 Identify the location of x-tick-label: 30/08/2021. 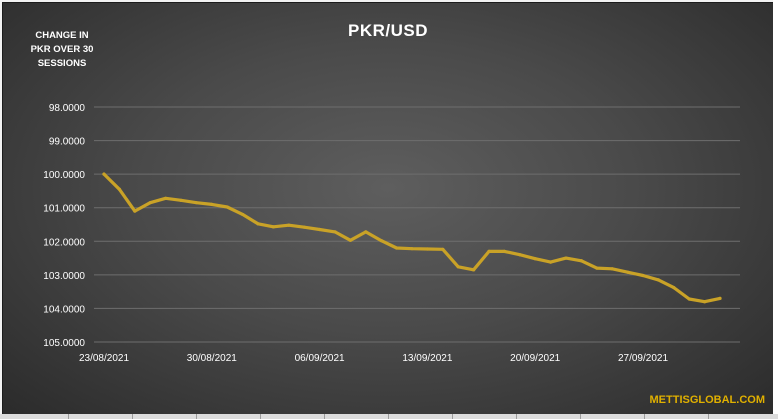
(212, 358).